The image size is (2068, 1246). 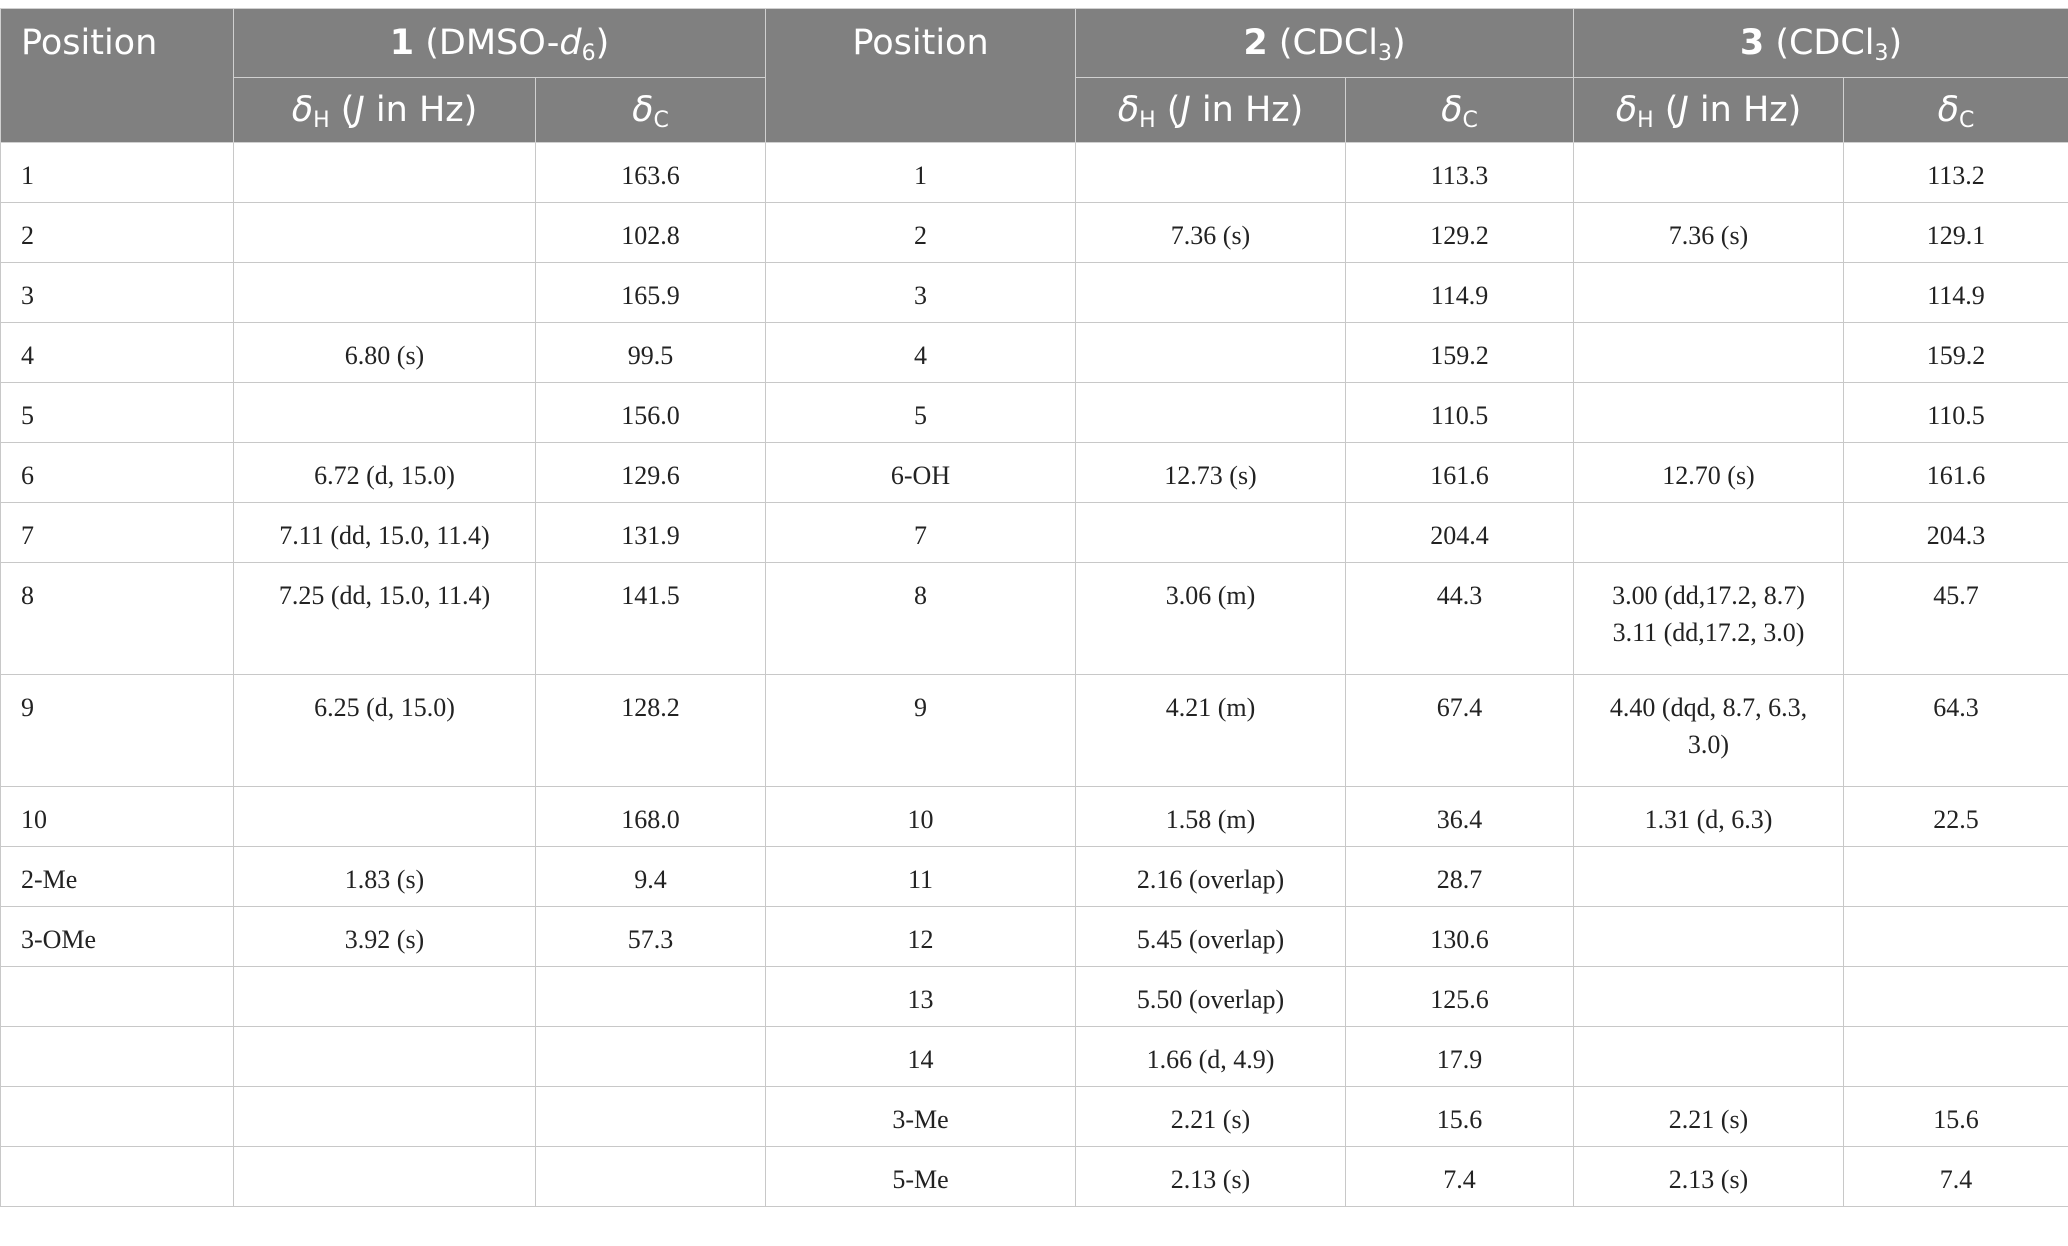 I want to click on cell-delta-c-3: 110.5, so click(x=1955, y=412).